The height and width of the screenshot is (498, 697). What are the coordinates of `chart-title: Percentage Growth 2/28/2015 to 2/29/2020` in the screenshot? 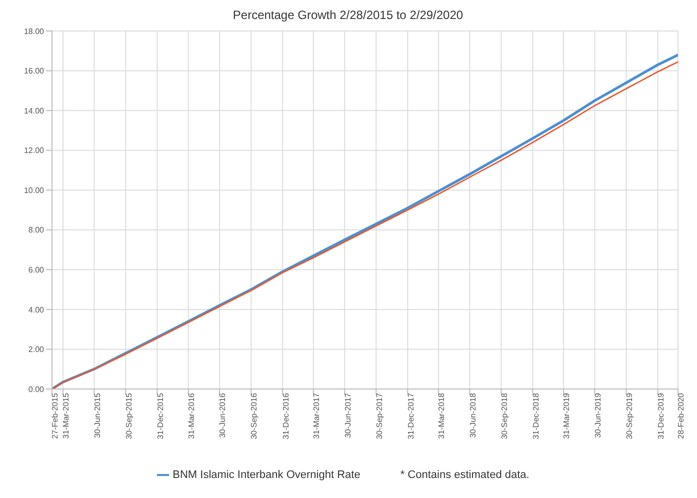 It's located at (348, 15).